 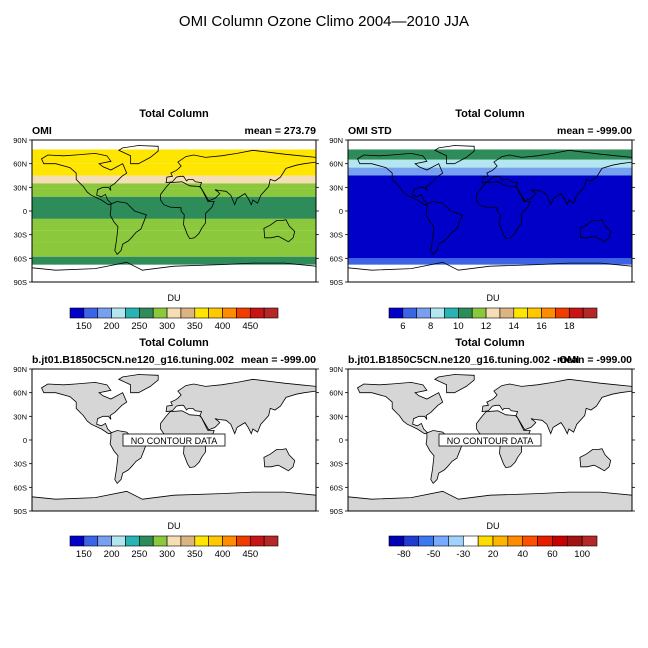 What do you see at coordinates (138, 384) in the screenshot?
I see `land-greenland` at bounding box center [138, 384].